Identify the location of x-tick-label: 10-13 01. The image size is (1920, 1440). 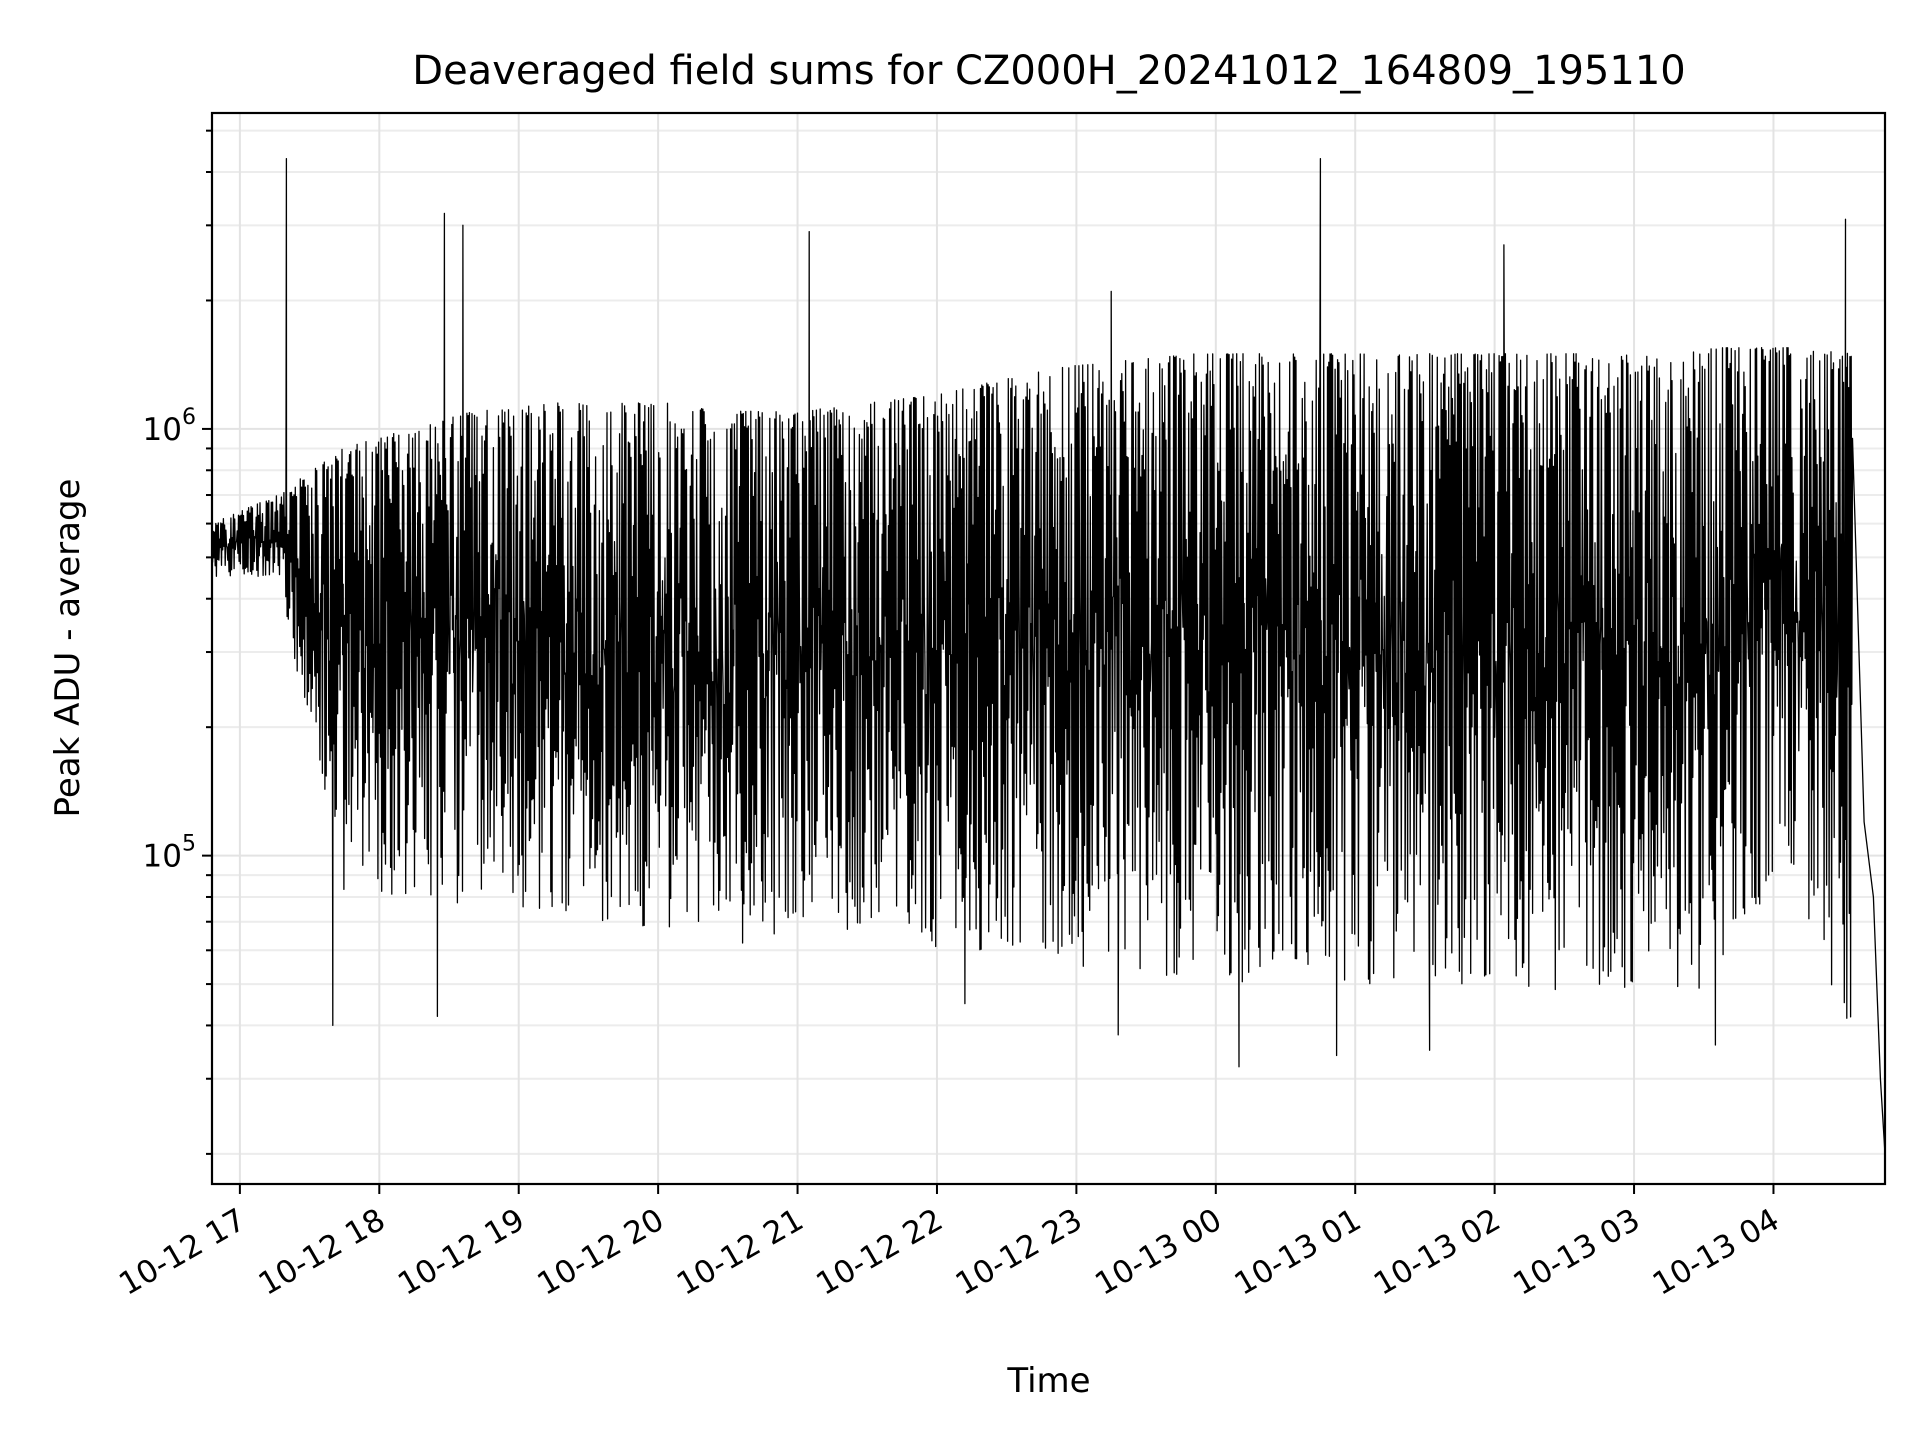
(1298, 1252).